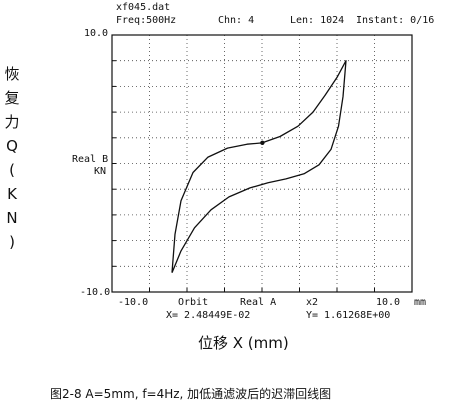  What do you see at coordinates (12, 158) in the screenshot?
I see `y-axis-label: 恢复力 Q ( K N)` at bounding box center [12, 158].